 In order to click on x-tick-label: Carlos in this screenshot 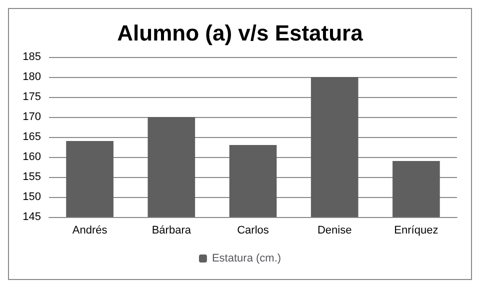, I will do `click(253, 230)`.